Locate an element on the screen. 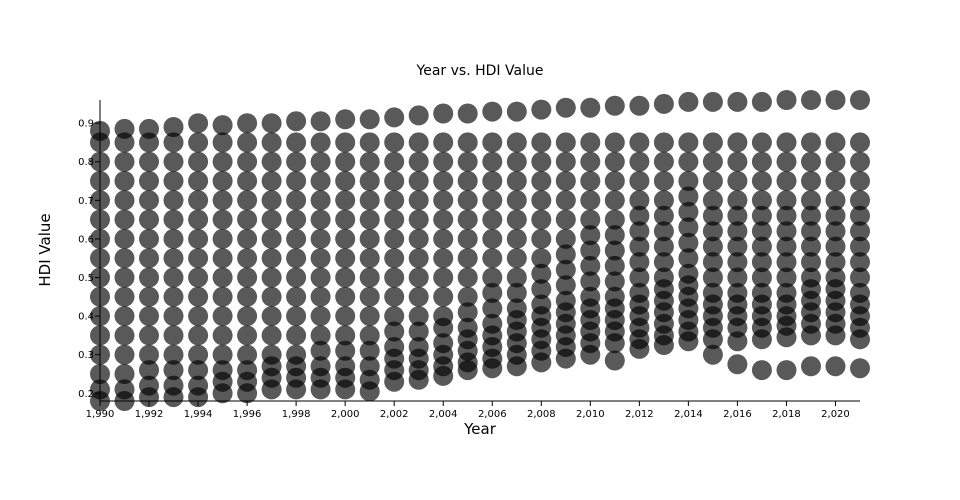 The width and height of the screenshot is (960, 500). y-tick-label: 0.6 is located at coordinates (86, 239).